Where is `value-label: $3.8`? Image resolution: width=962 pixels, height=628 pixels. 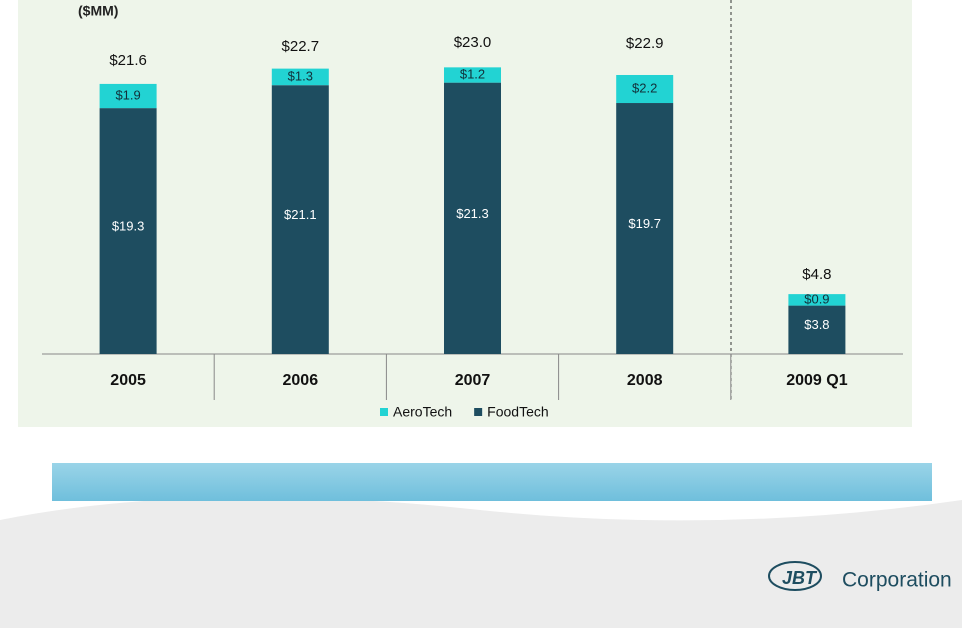
value-label: $3.8 is located at coordinates (816, 324).